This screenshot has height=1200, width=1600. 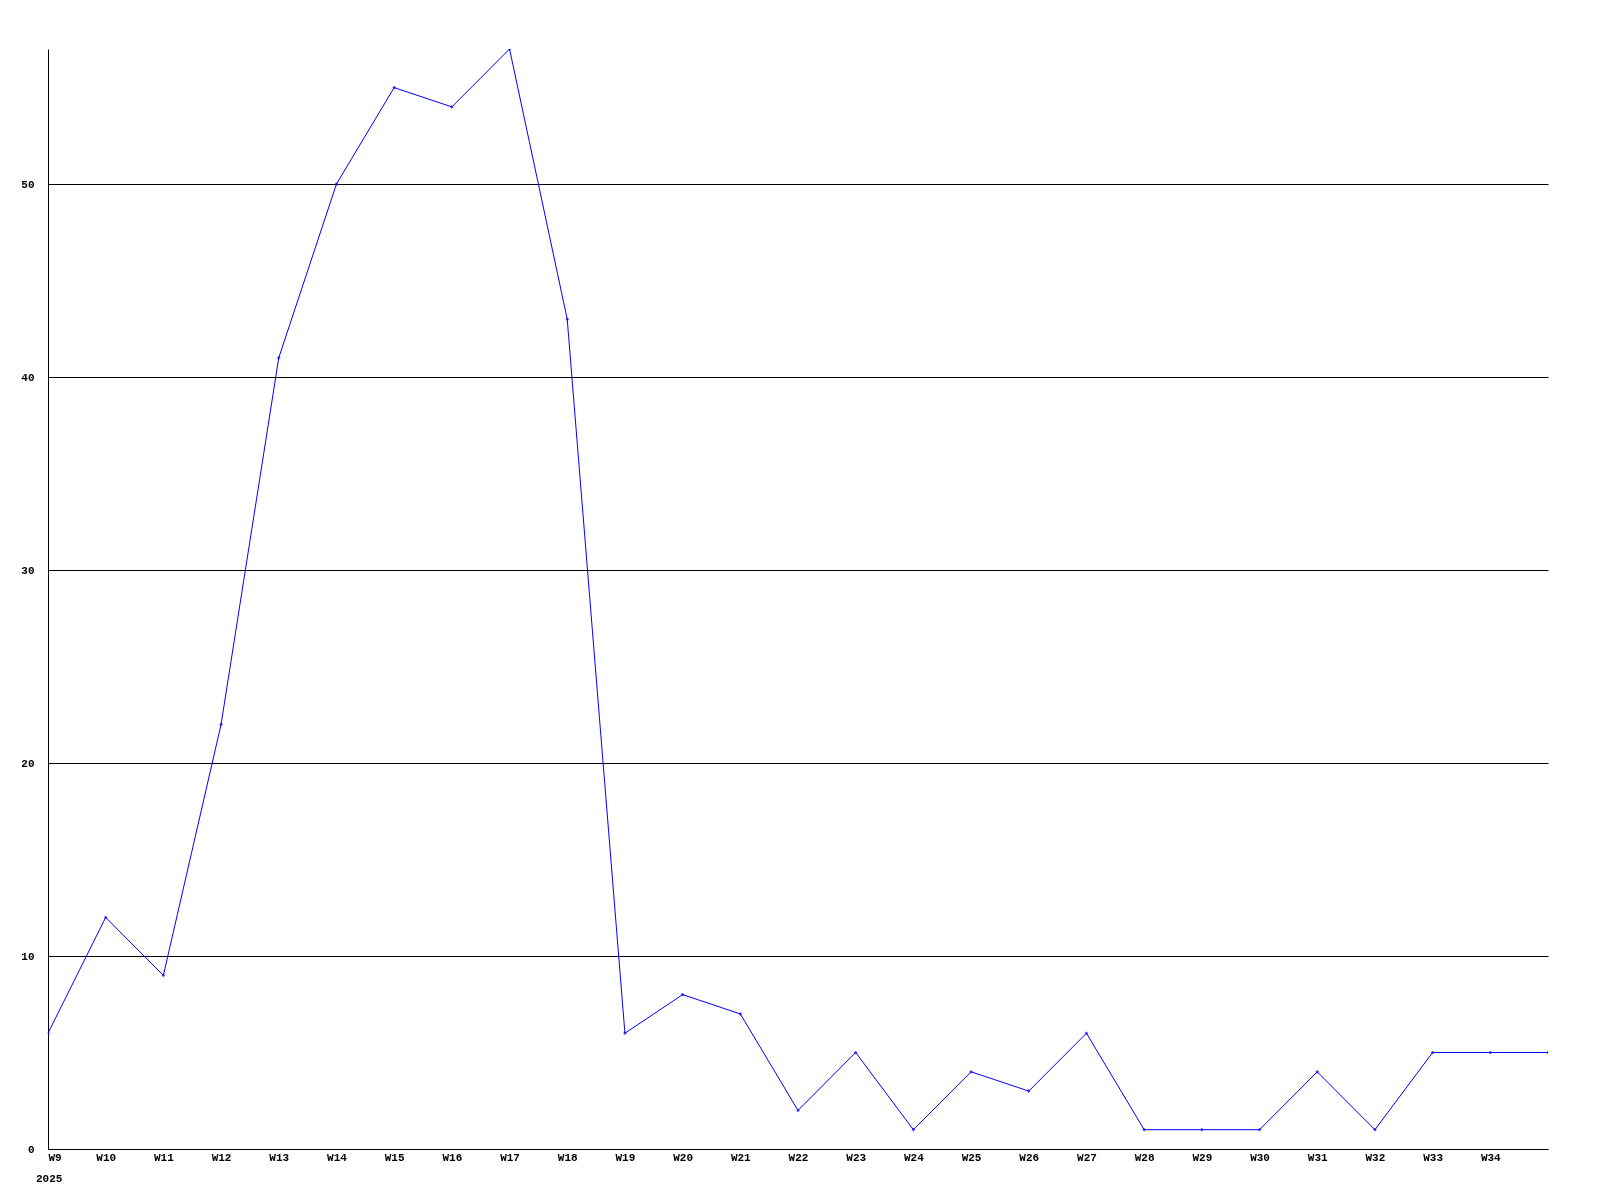 I want to click on x-tick-label: W27, so click(x=1087, y=1157).